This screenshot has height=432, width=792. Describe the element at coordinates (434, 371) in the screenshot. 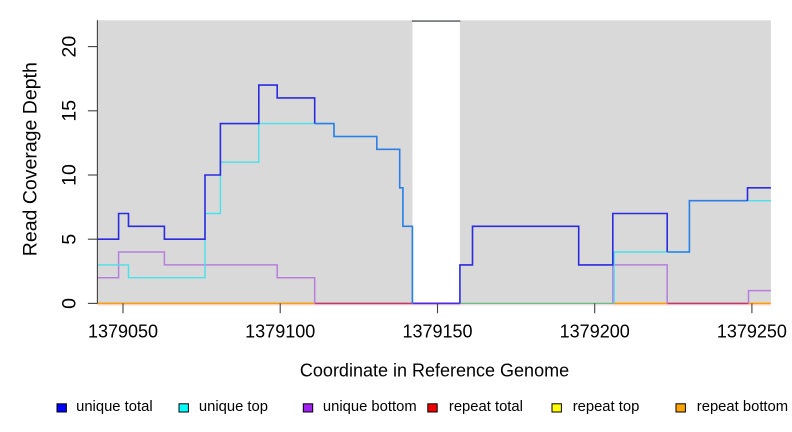

I see `svg-text: Coordinate in Reference Genome` at that location.